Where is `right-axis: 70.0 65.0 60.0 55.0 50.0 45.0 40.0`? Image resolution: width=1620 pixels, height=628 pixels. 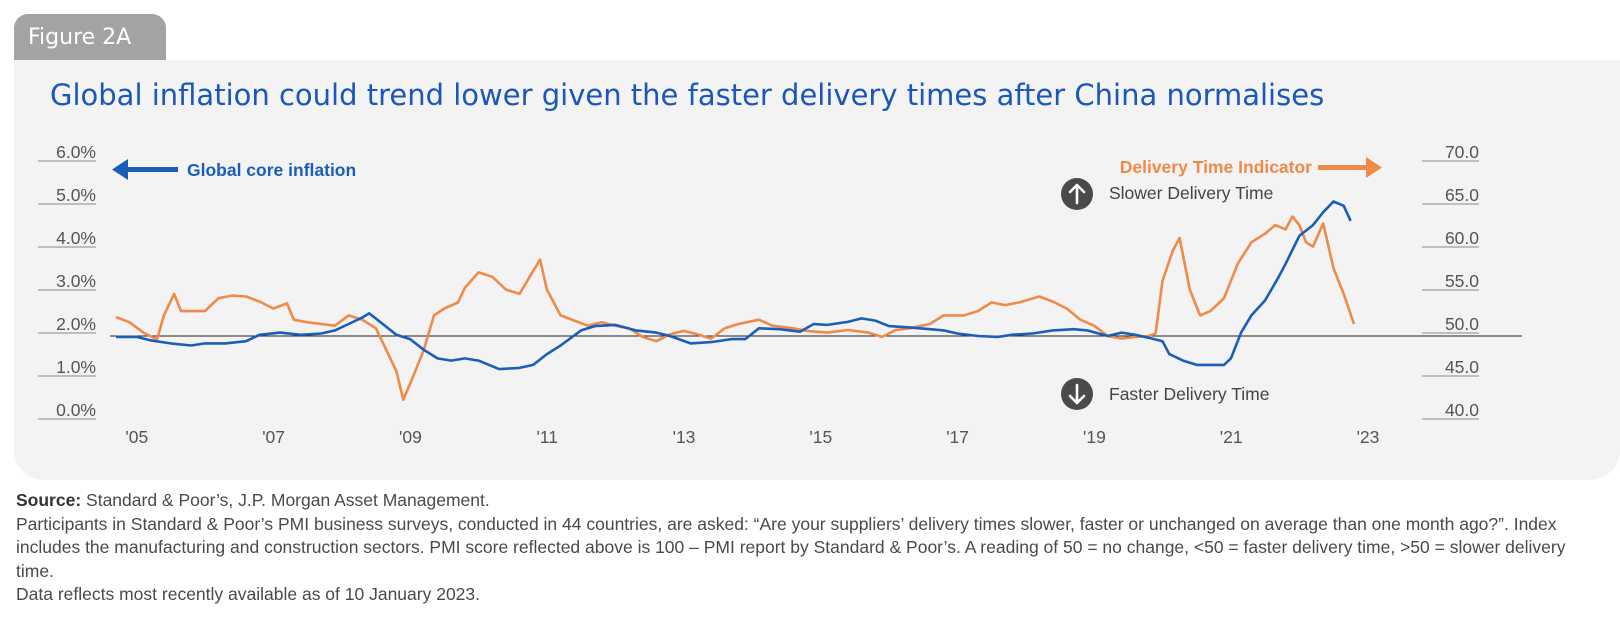 right-axis: 70.0 65.0 60.0 55.0 50.0 45.0 40.0 is located at coordinates (1450, 281).